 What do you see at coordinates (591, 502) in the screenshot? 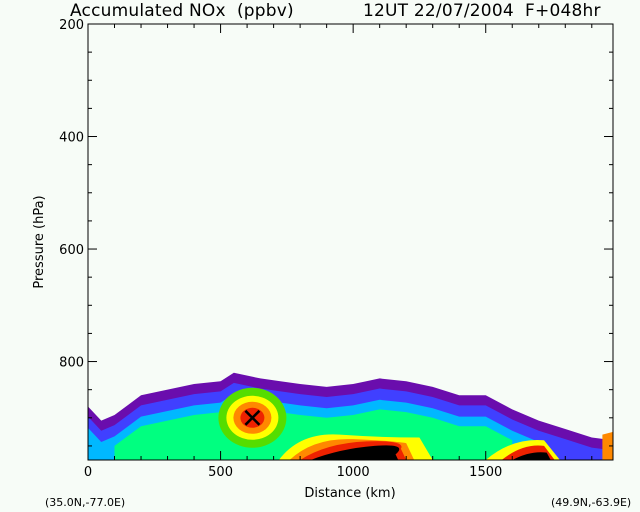
I see `end-coordinate: (49.9N,-63.9E)` at bounding box center [591, 502].